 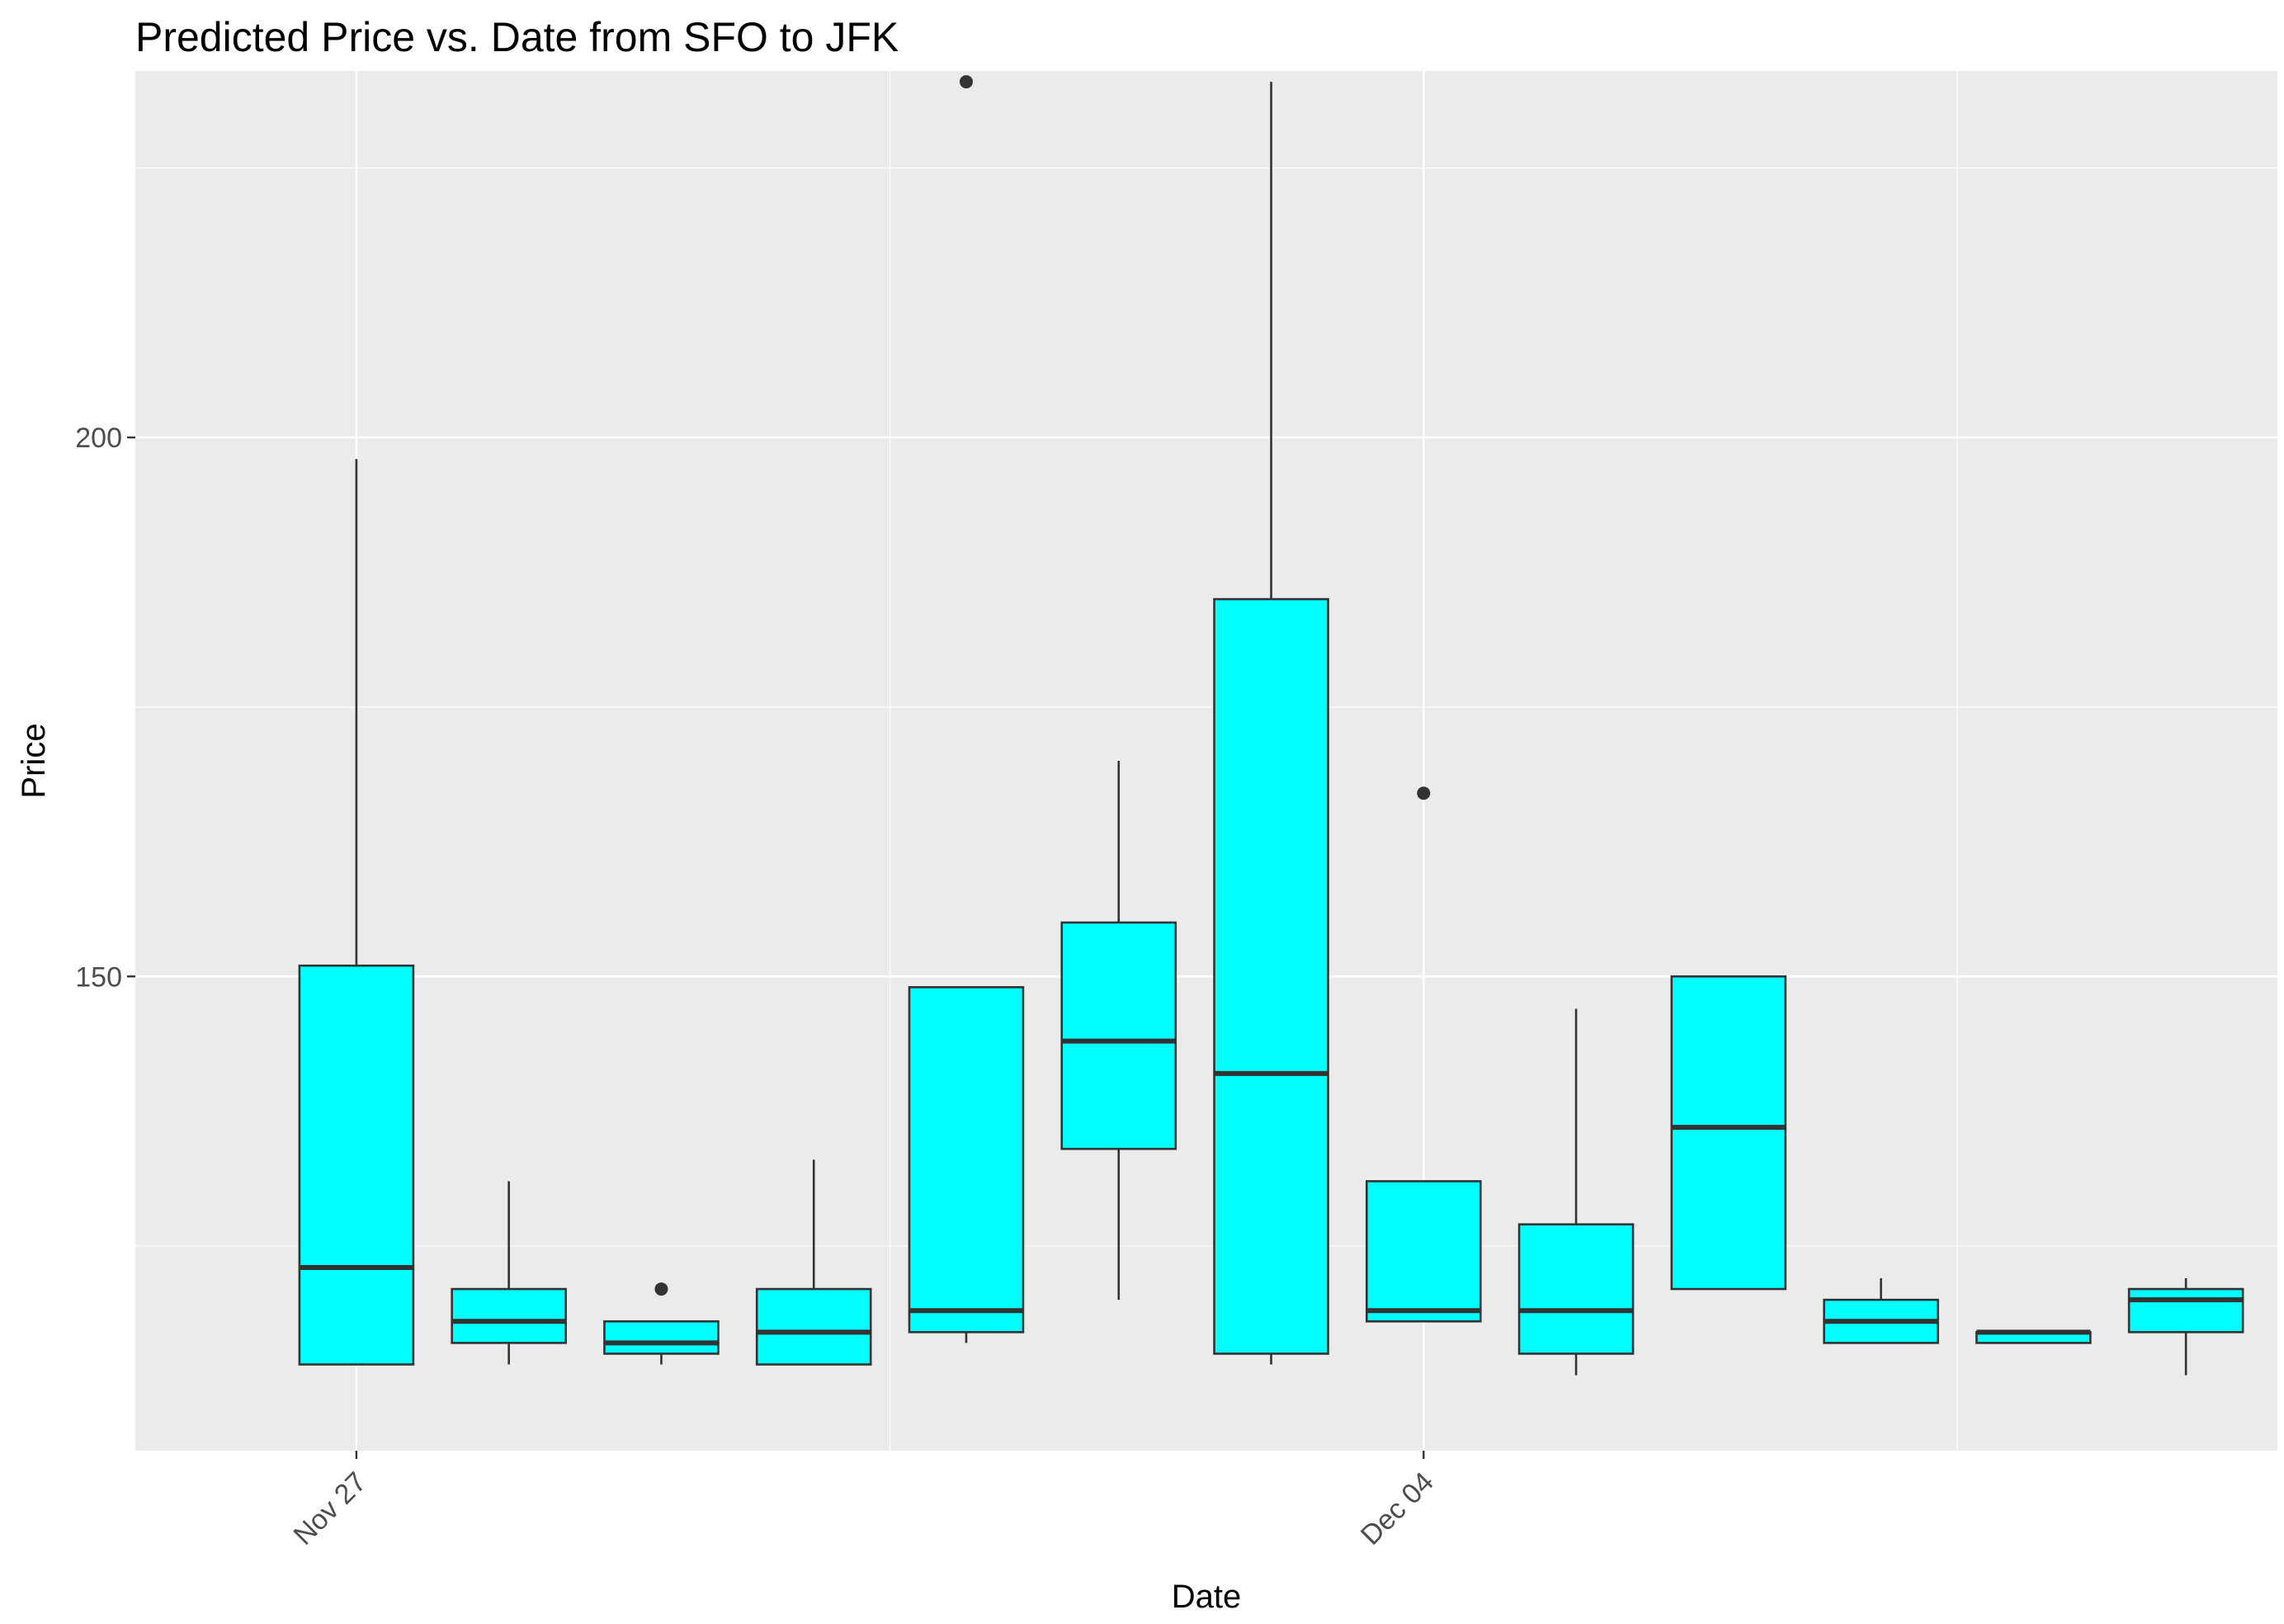 I want to click on y-tick-label: 200, so click(x=98, y=438).